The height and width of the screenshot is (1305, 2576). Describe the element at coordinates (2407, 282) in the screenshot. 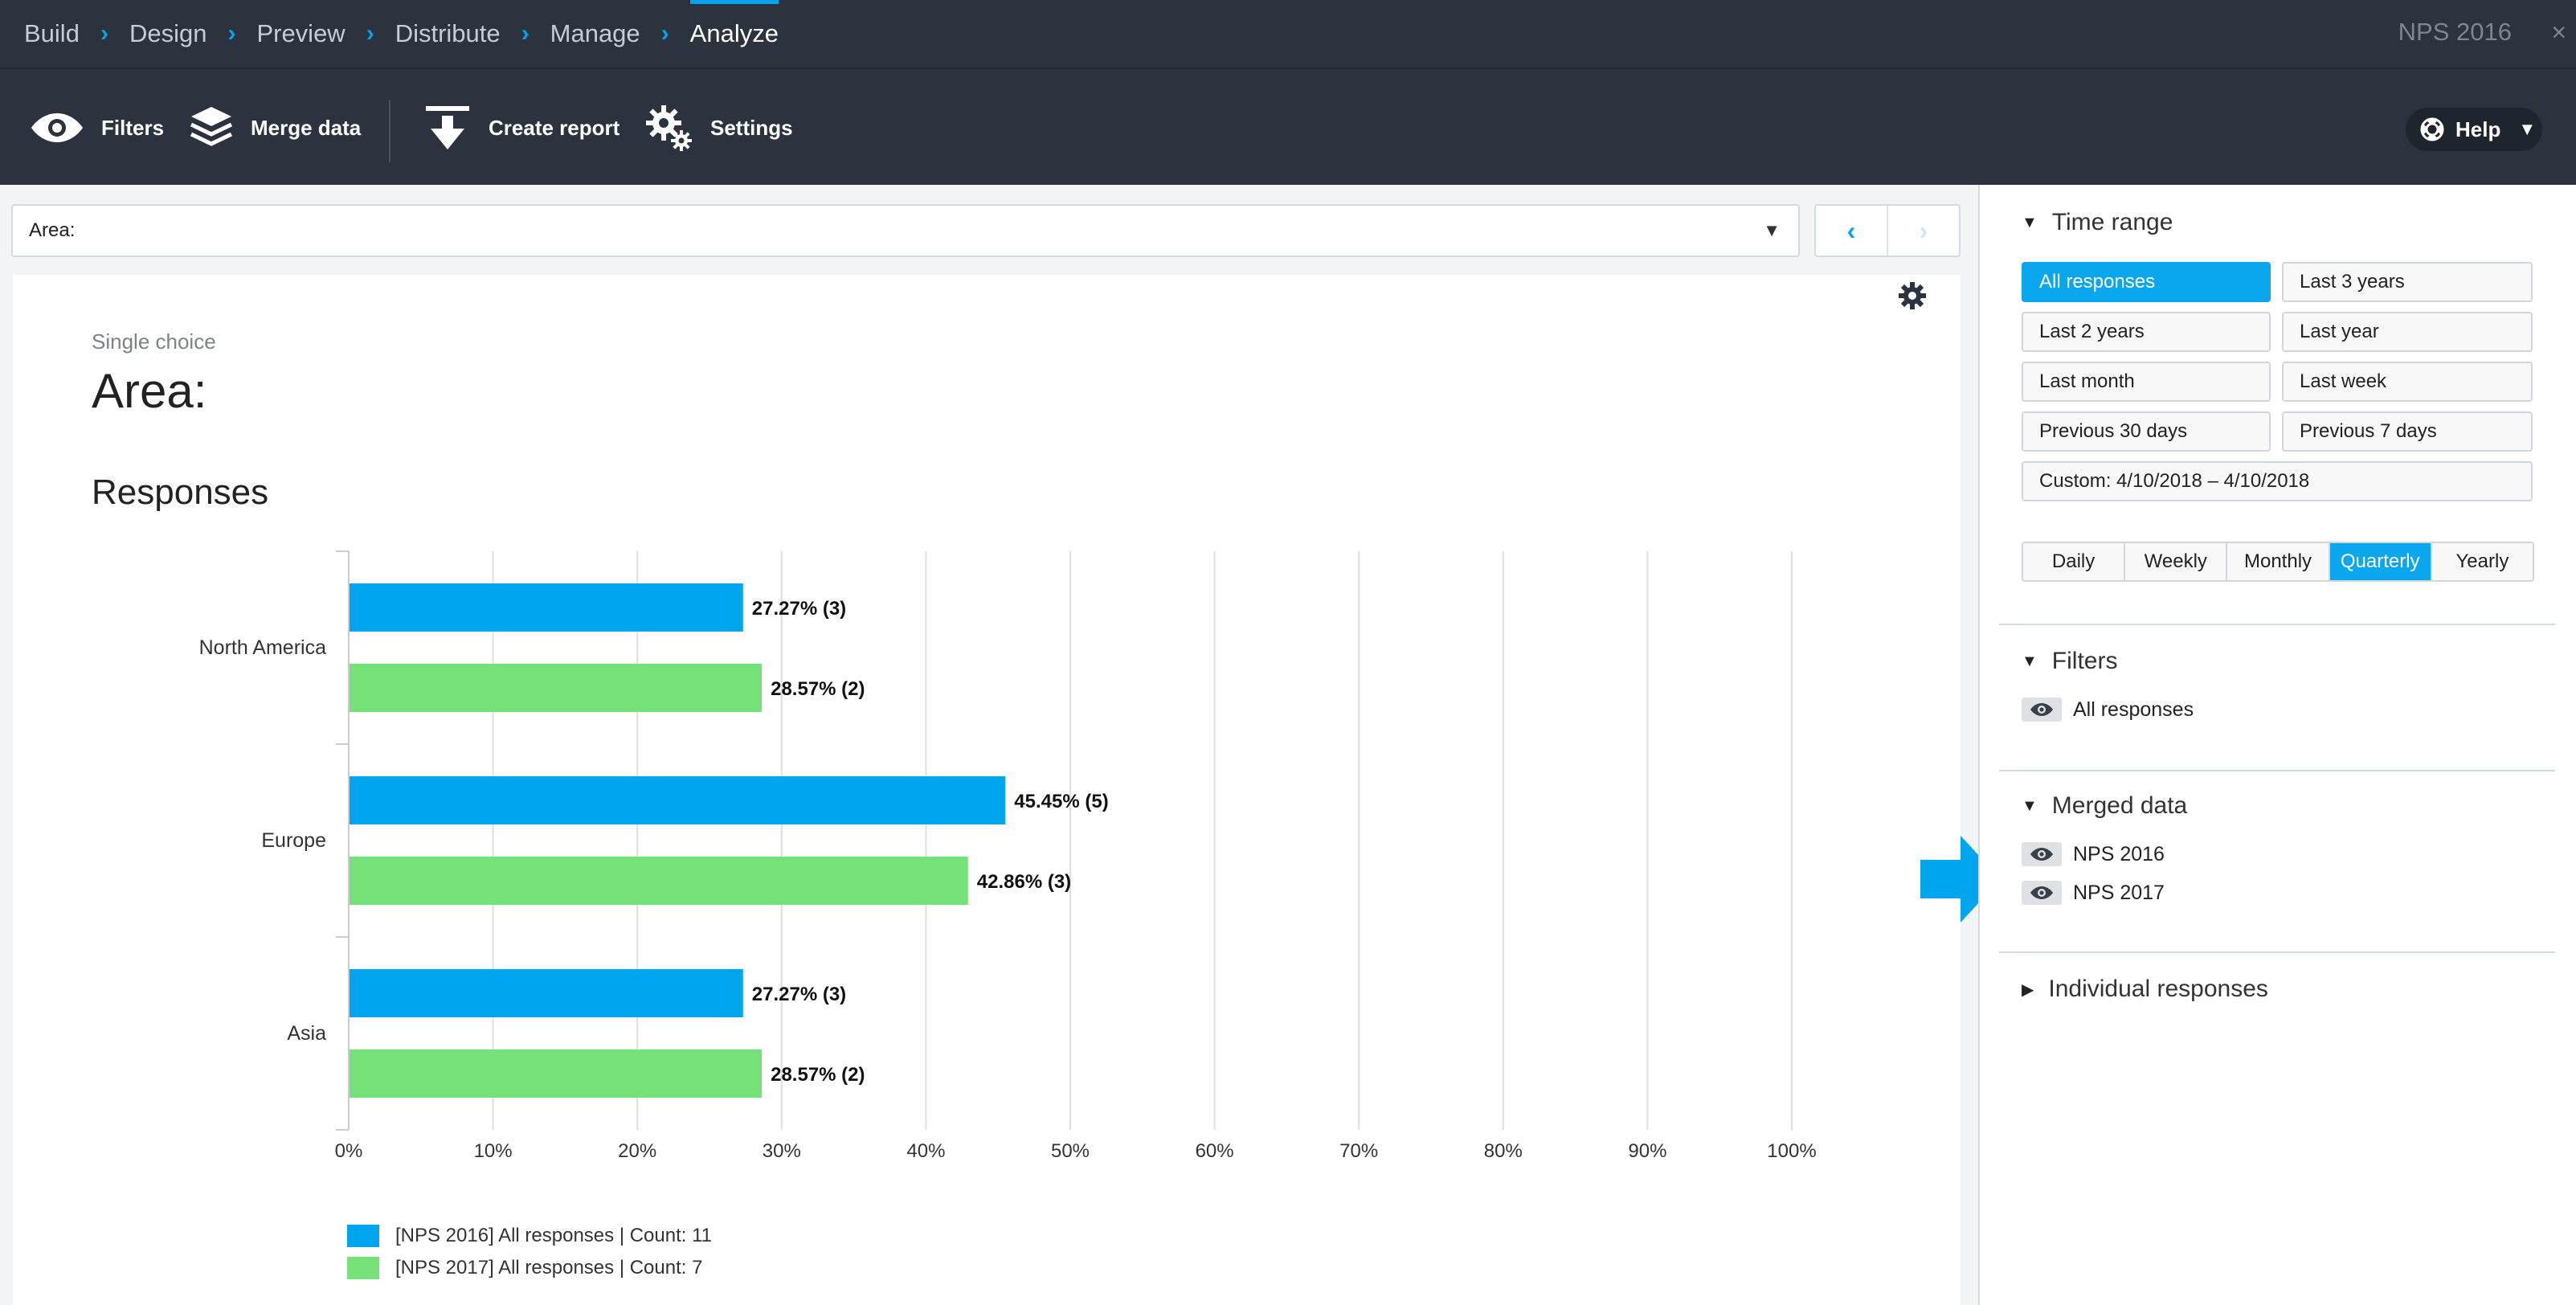

I see `time-last-3-years-button: Last 3 years` at that location.